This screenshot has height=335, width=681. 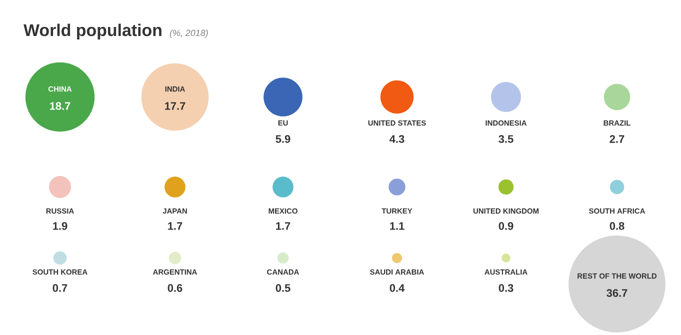 I want to click on data-label: 0.4, so click(x=397, y=288).